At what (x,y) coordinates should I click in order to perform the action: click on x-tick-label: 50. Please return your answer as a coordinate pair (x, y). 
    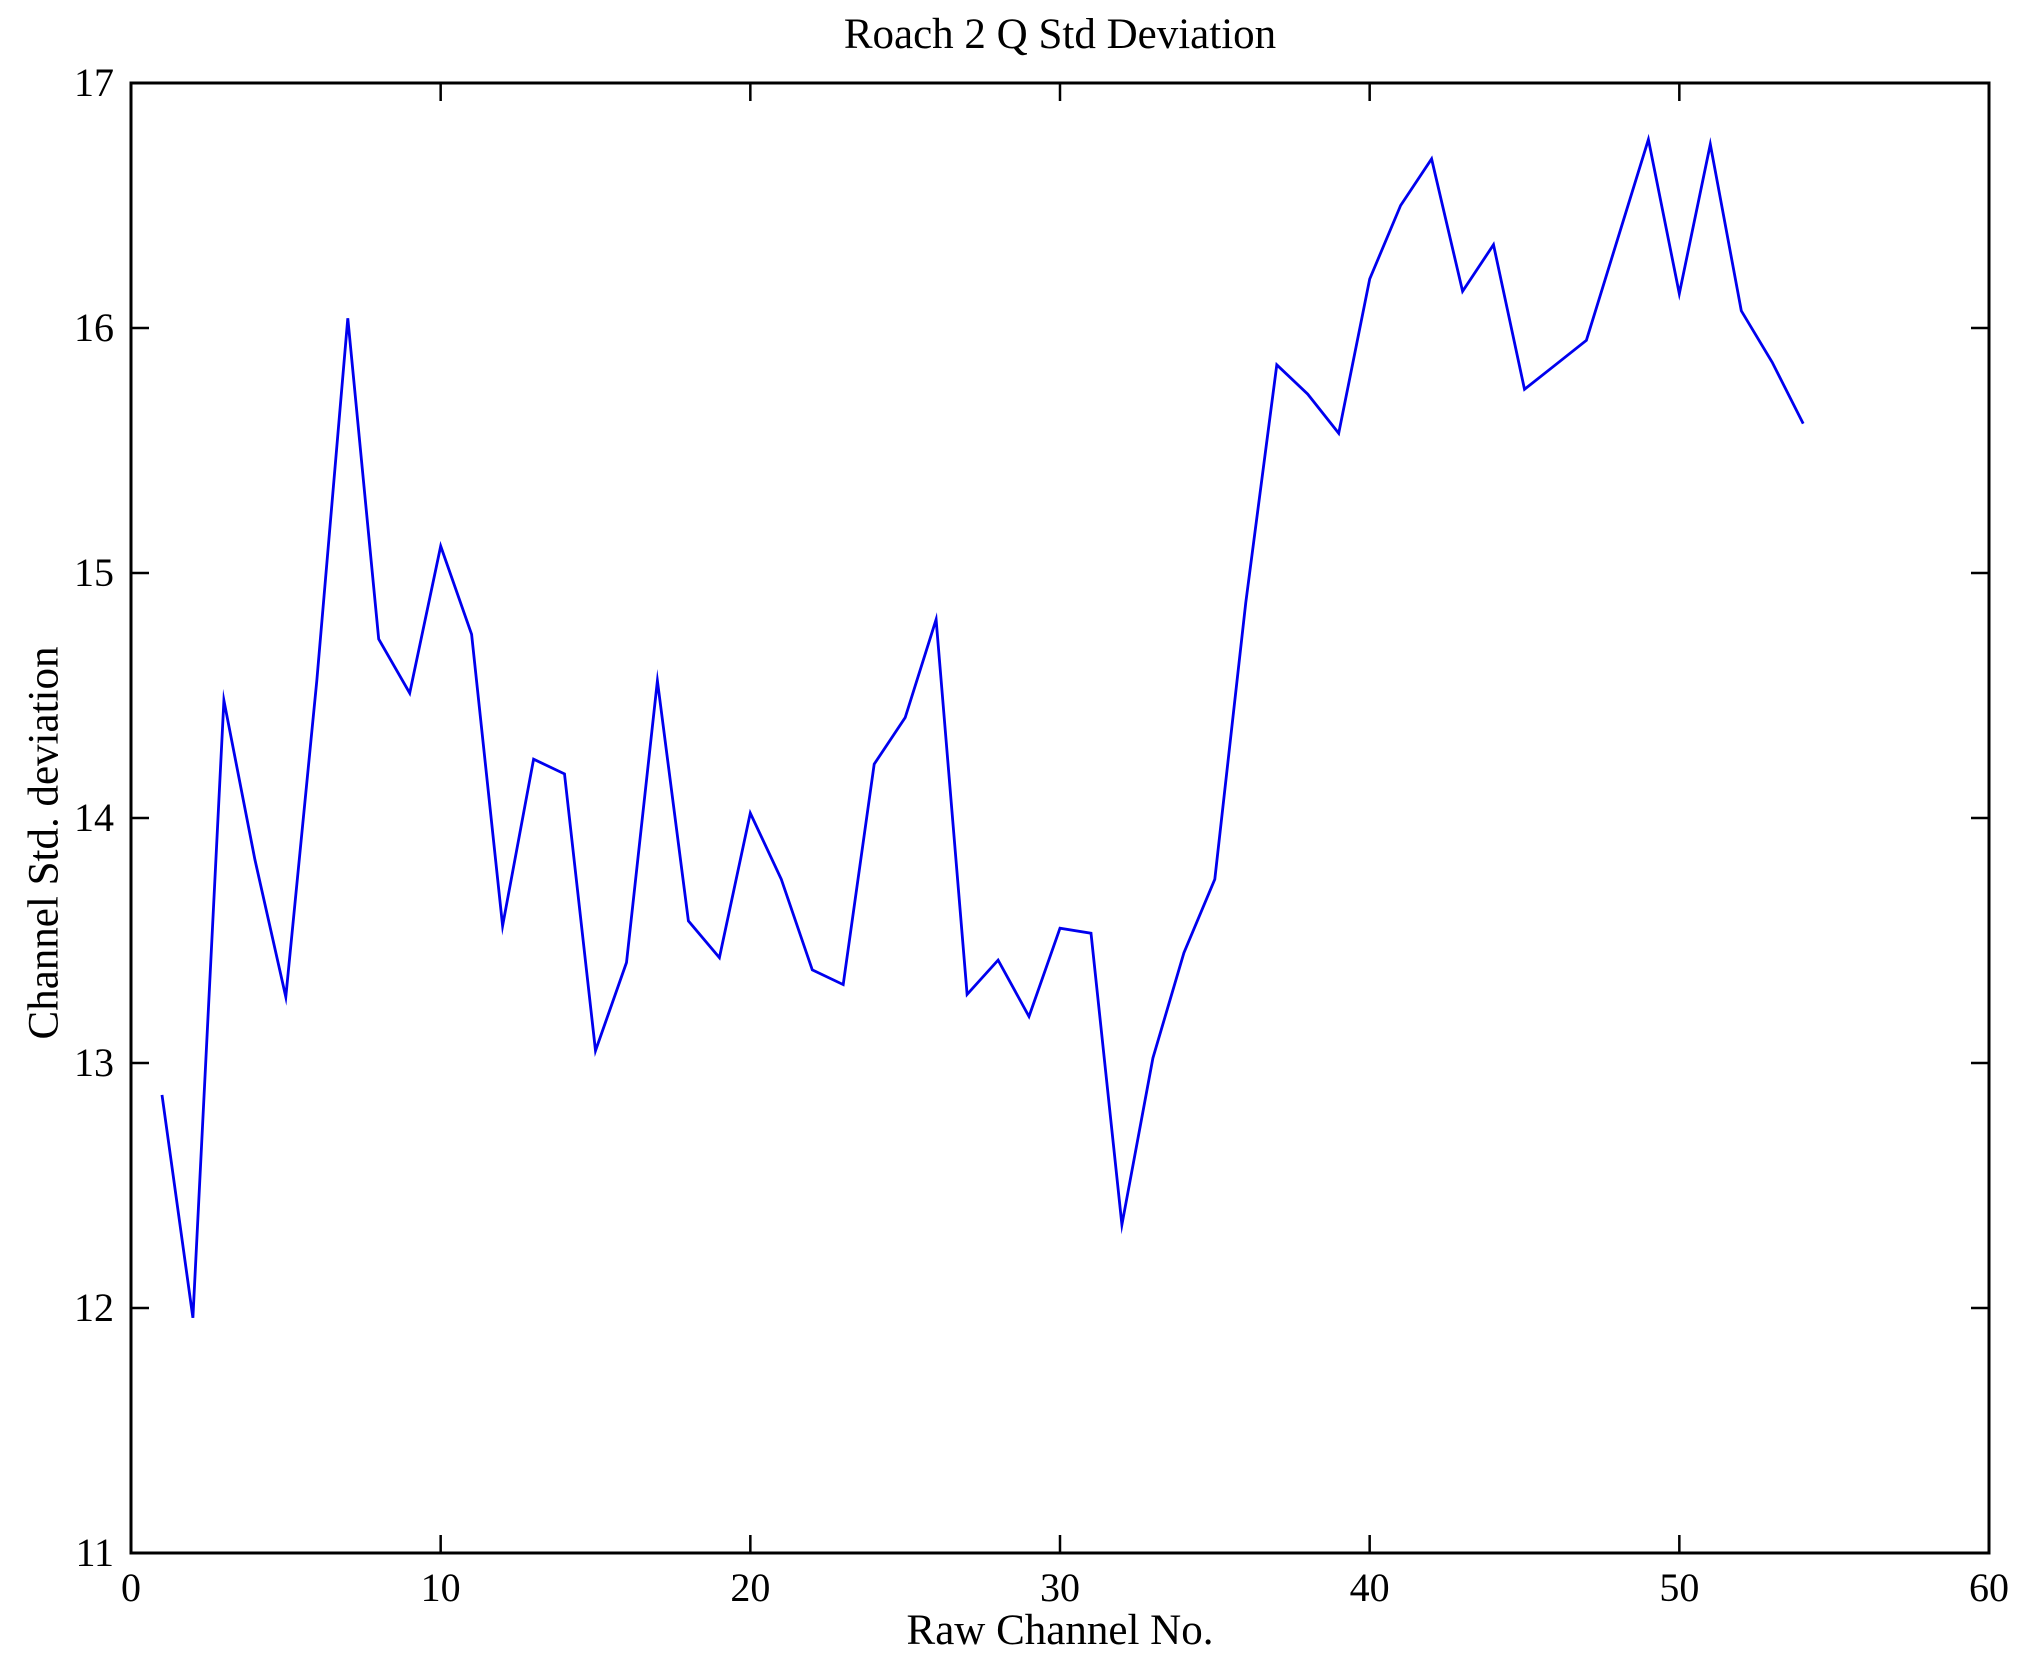
    Looking at the image, I should click on (1679, 1587).